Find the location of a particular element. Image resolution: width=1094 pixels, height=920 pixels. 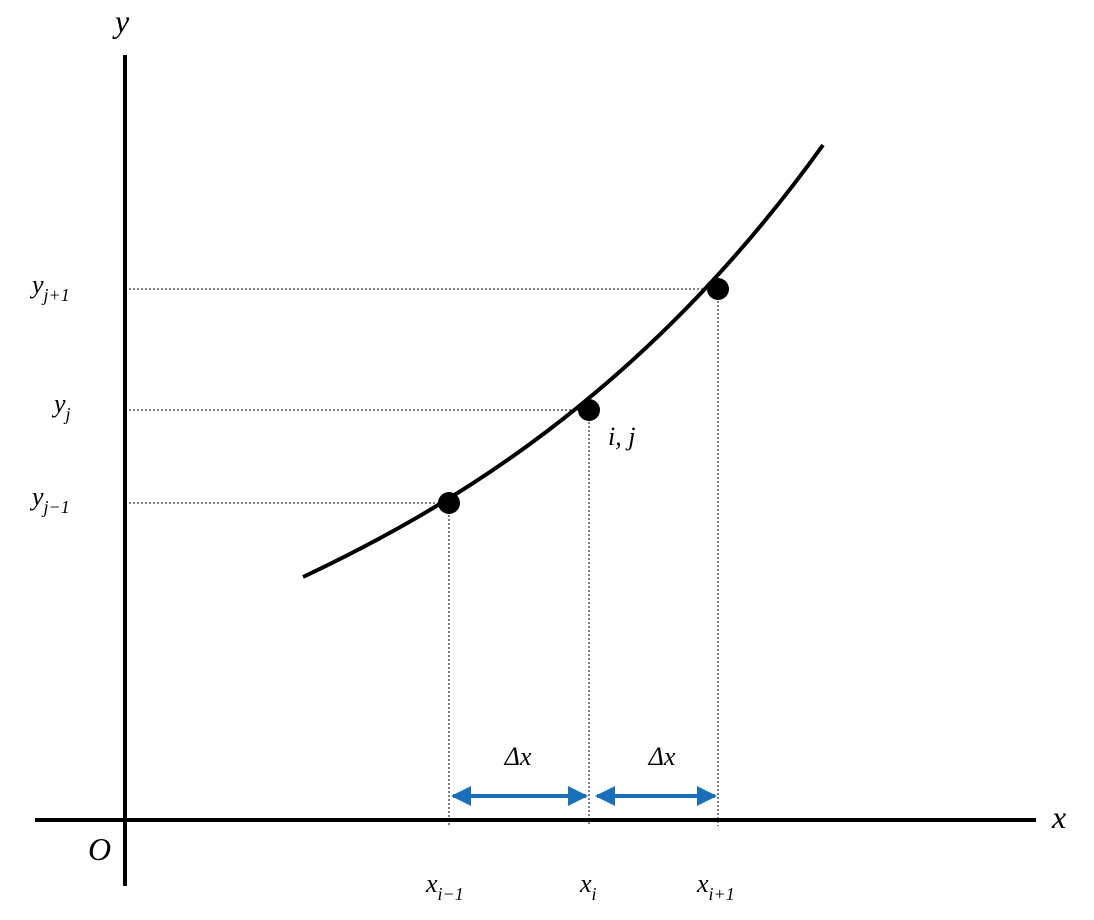

point-label: i, j is located at coordinates (621, 436).